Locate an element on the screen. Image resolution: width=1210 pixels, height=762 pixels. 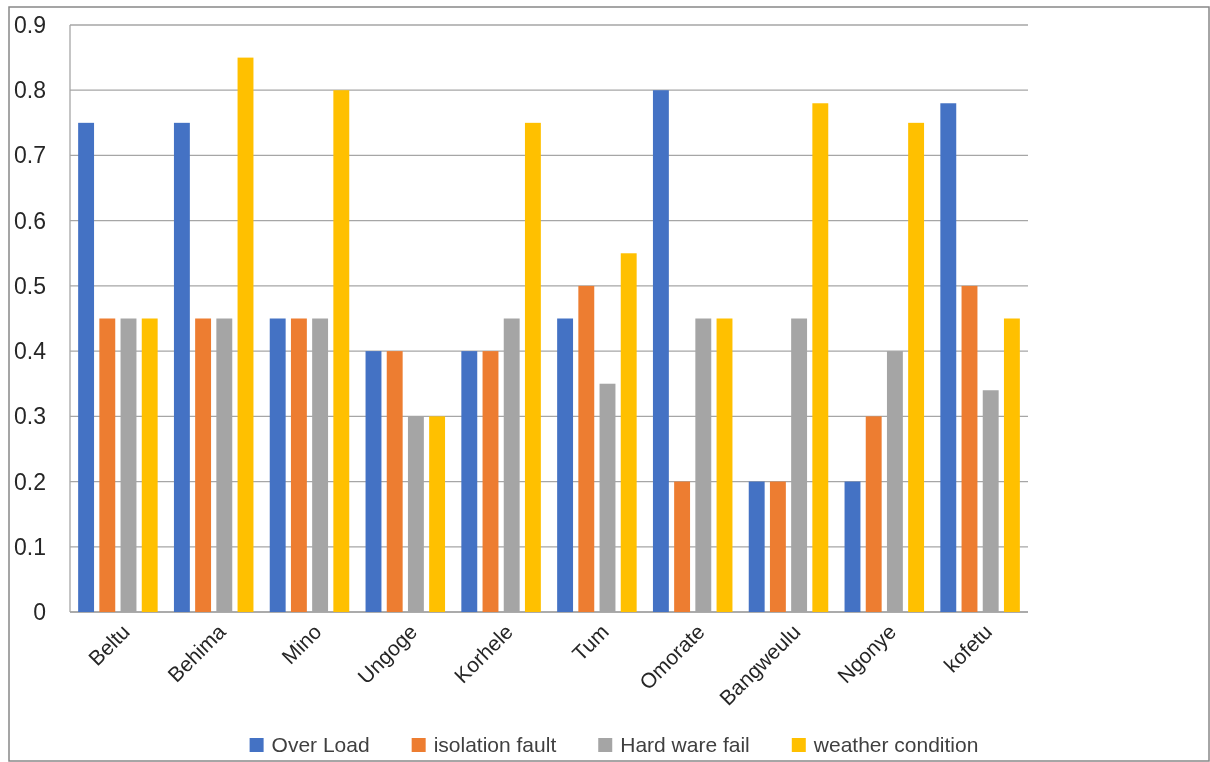
y-tick-label: 0.6 is located at coordinates (30, 220).